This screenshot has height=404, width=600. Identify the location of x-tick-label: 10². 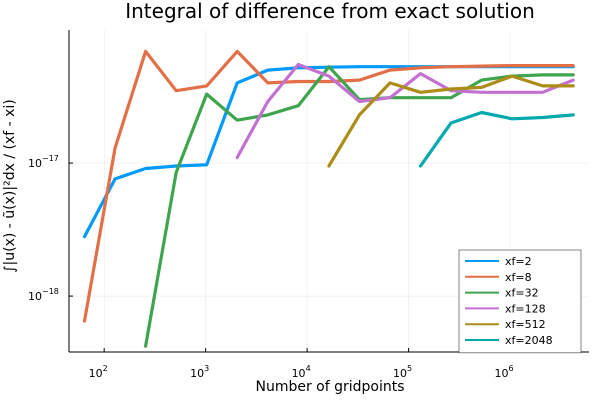
(98, 372).